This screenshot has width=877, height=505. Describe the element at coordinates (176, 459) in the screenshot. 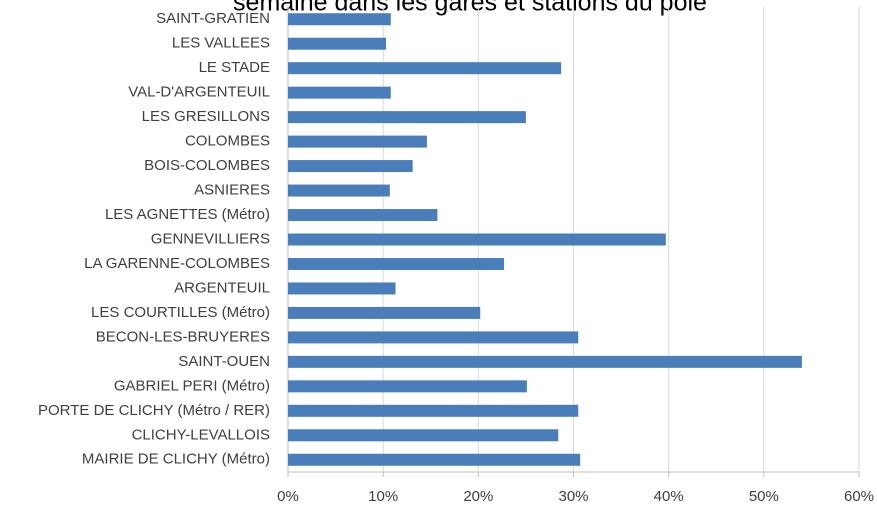

I see `y-tick-label: MAIRIE DE CLICHY (Métro)` at that location.